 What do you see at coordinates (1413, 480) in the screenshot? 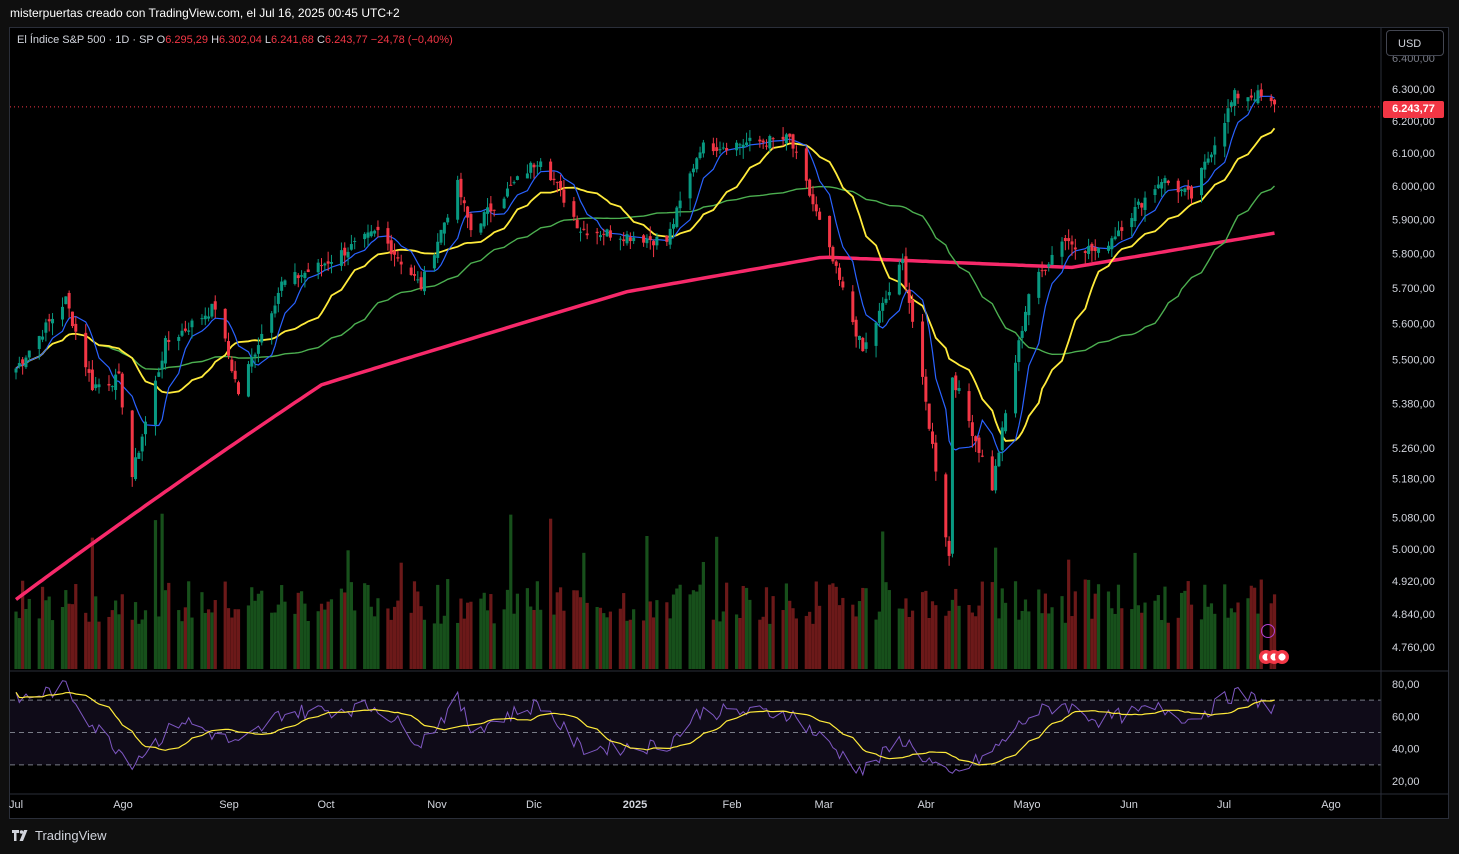
I see `price-tick-label: 5.180,00` at bounding box center [1413, 480].